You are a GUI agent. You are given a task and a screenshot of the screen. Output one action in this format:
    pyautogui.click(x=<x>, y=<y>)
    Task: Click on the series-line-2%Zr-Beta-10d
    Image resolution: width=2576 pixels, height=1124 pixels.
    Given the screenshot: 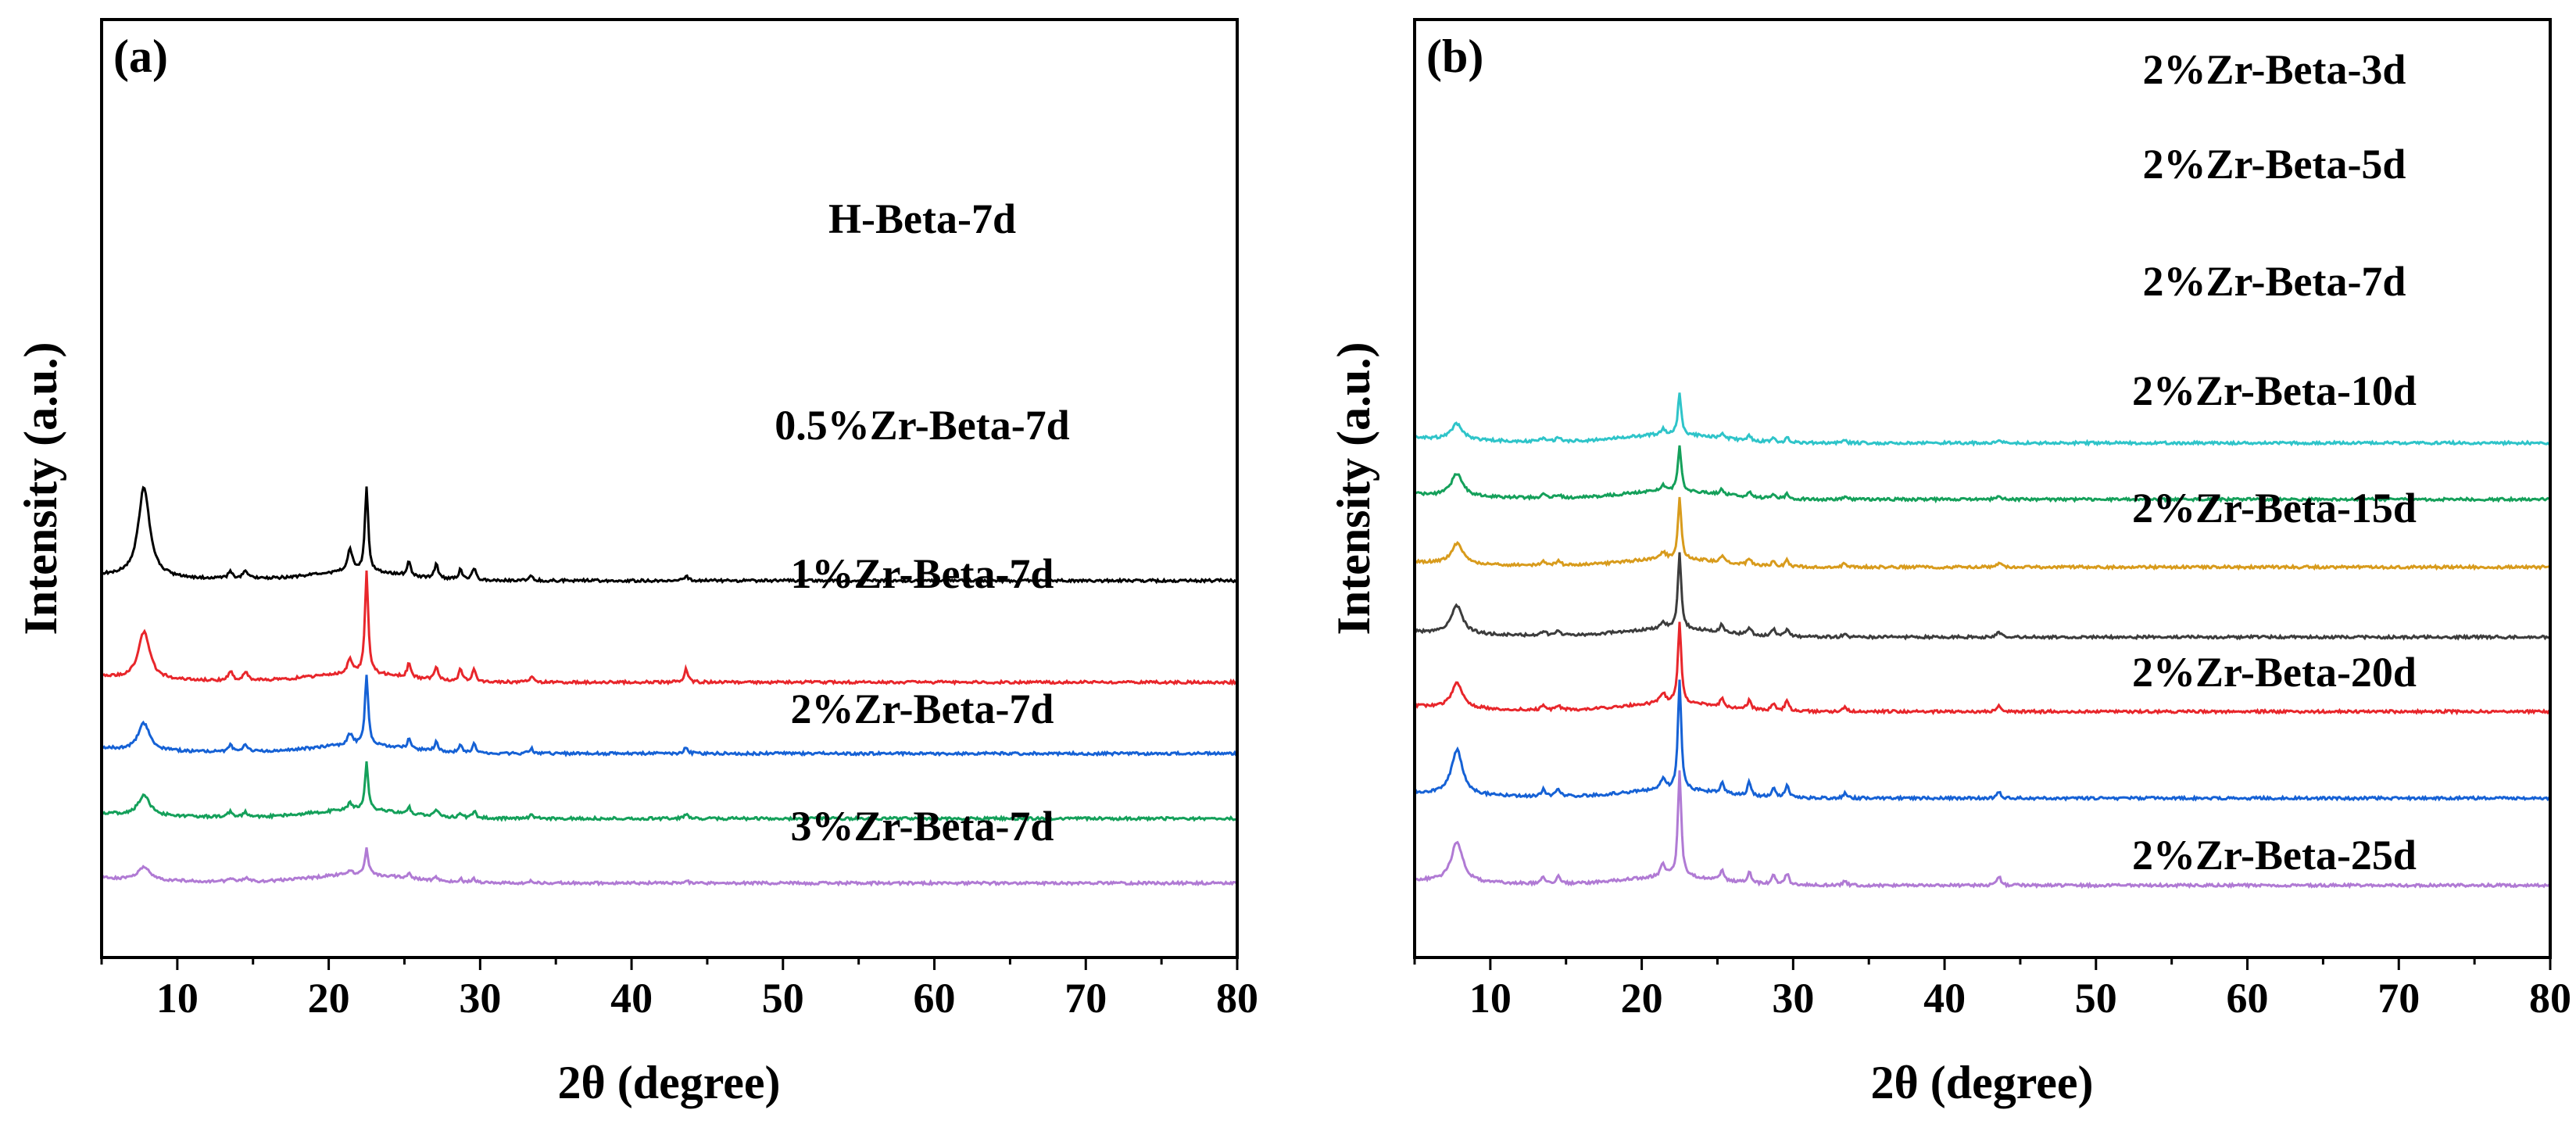 What is the action you would take?
    pyautogui.click(x=1982, y=596)
    